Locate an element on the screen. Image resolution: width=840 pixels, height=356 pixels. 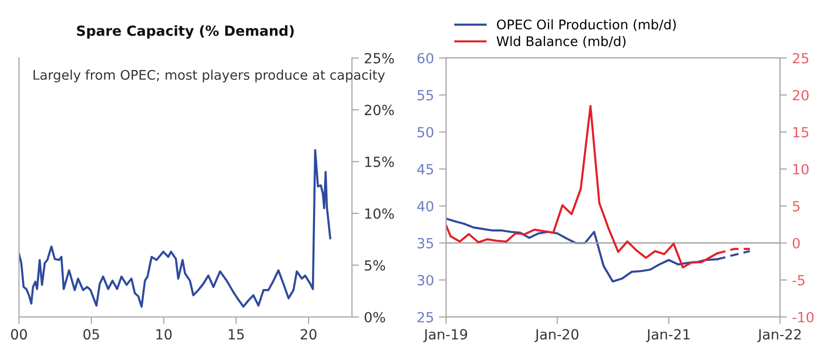
x-tick-label: Jan-20 is located at coordinates (556, 335).